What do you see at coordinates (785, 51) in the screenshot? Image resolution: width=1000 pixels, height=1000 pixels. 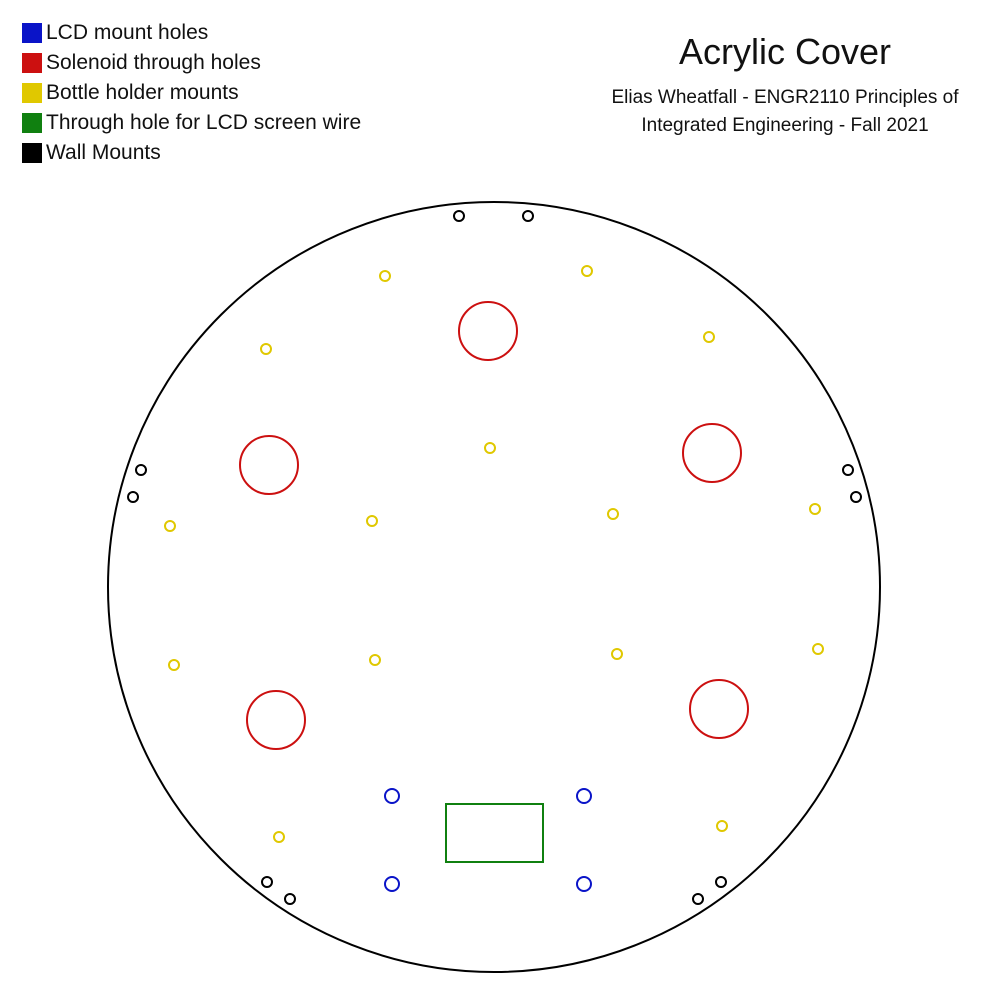 I see `diagram-title: Acrylic Cover` at bounding box center [785, 51].